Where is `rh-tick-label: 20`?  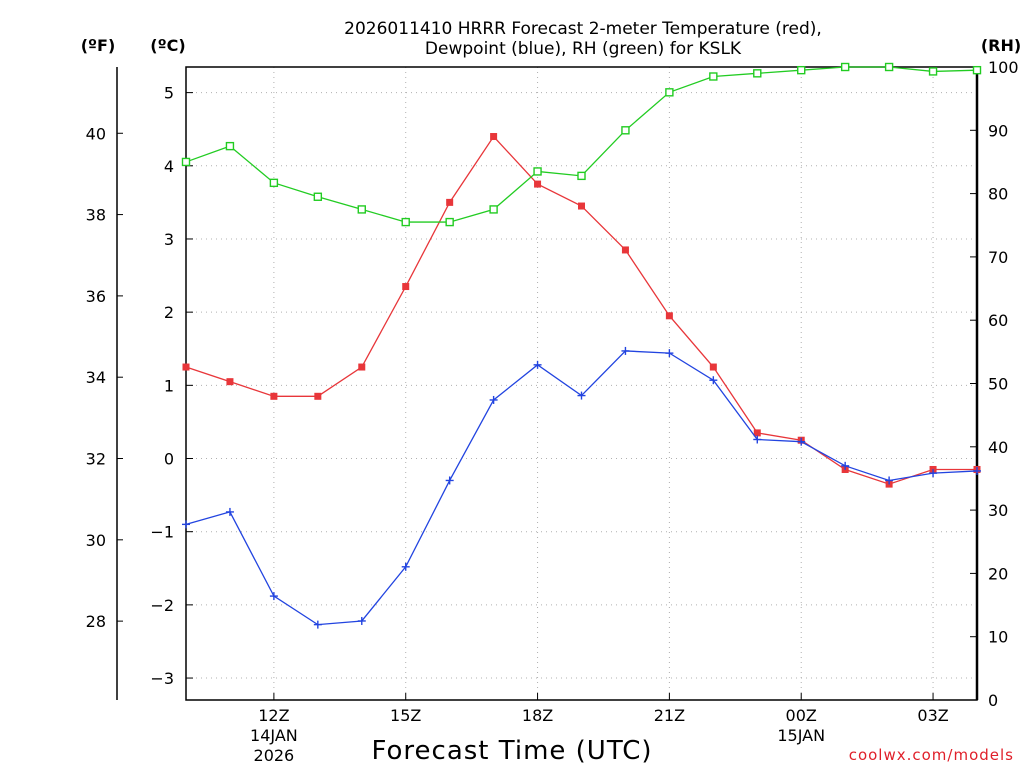
rh-tick-label: 20 is located at coordinates (998, 573).